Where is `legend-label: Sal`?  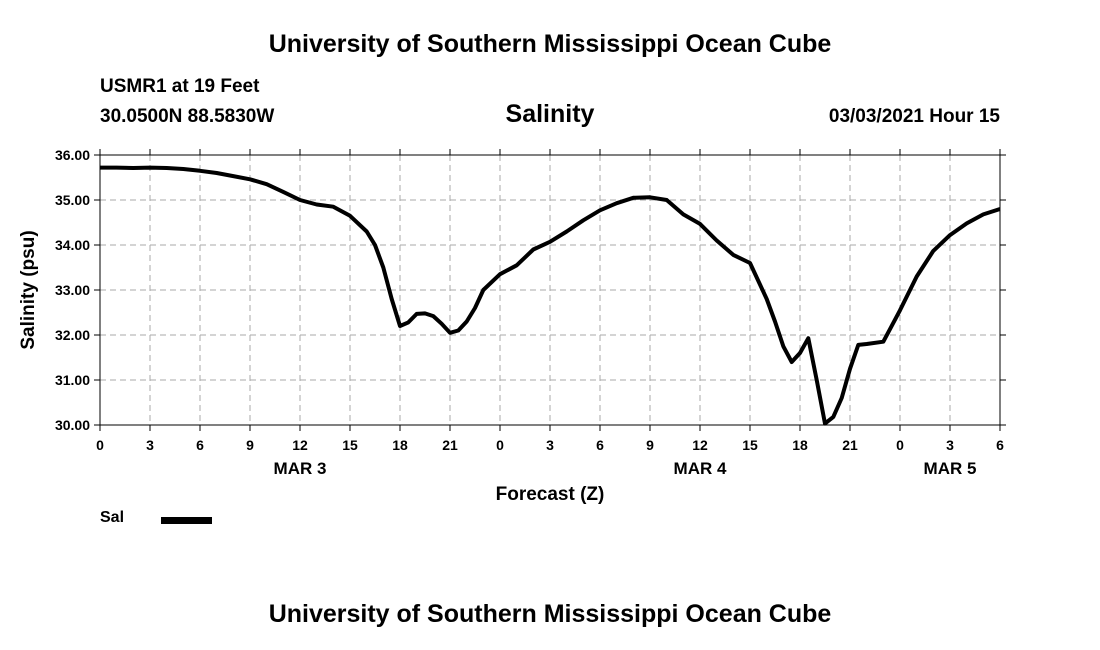 legend-label: Sal is located at coordinates (112, 517).